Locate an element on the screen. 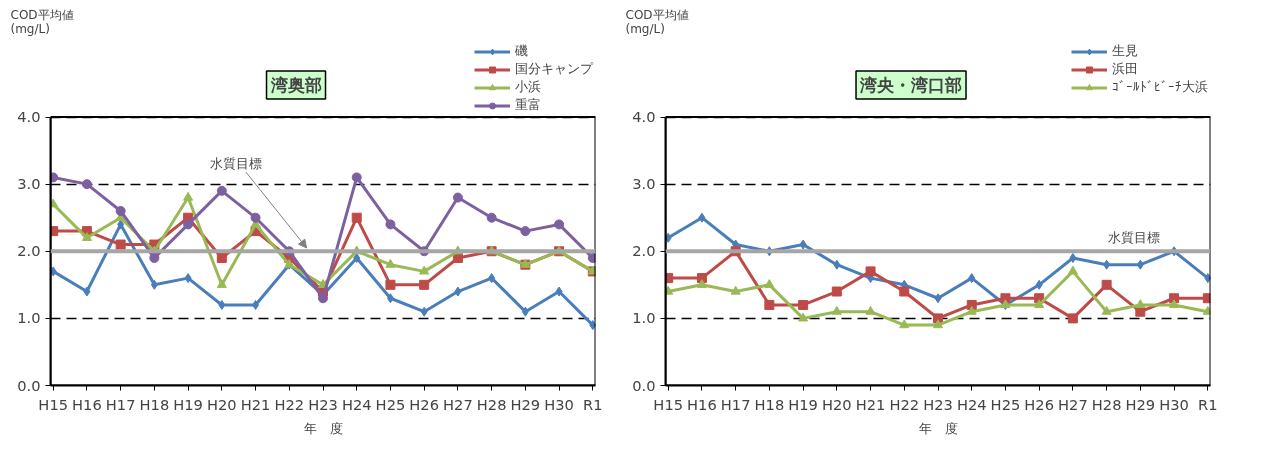  legend-label: 浜田 is located at coordinates (1125, 69).